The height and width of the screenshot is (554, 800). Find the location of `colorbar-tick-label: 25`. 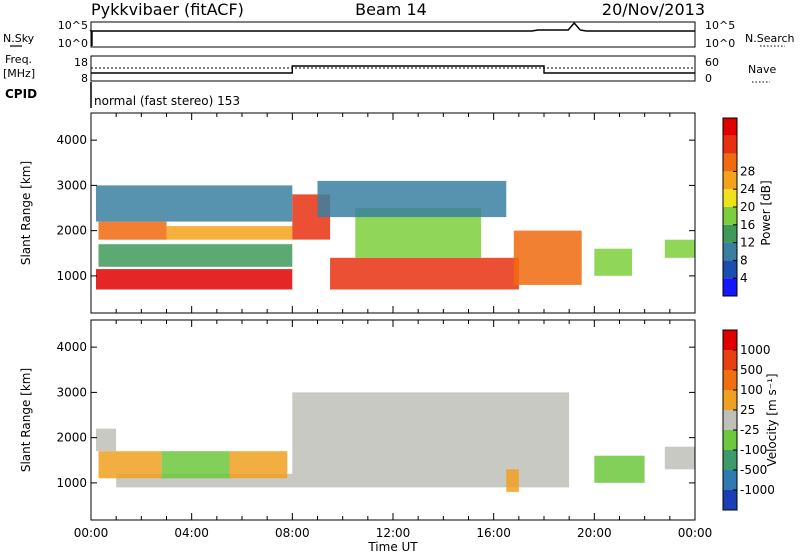

colorbar-tick-label: 25 is located at coordinates (747, 410).